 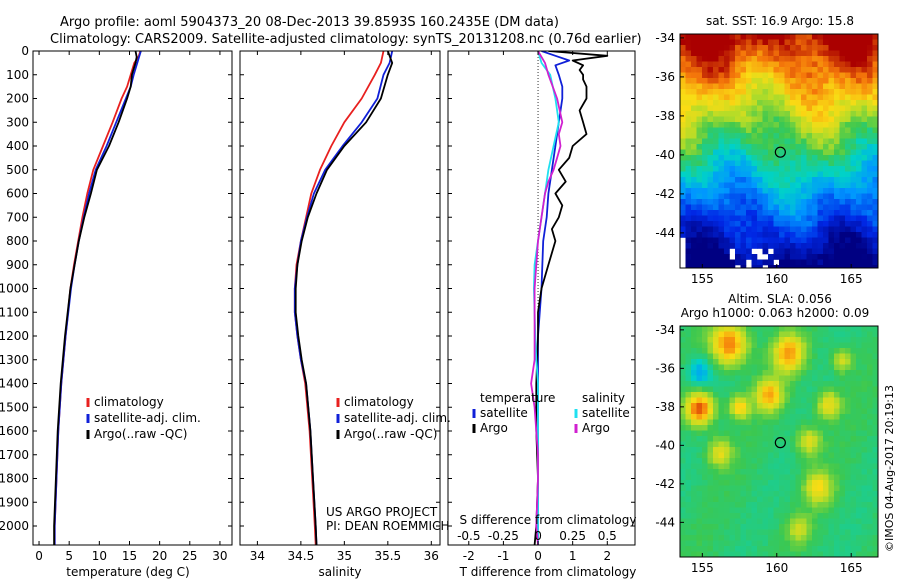 I want to click on sst-map-frame, so click(x=779, y=151).